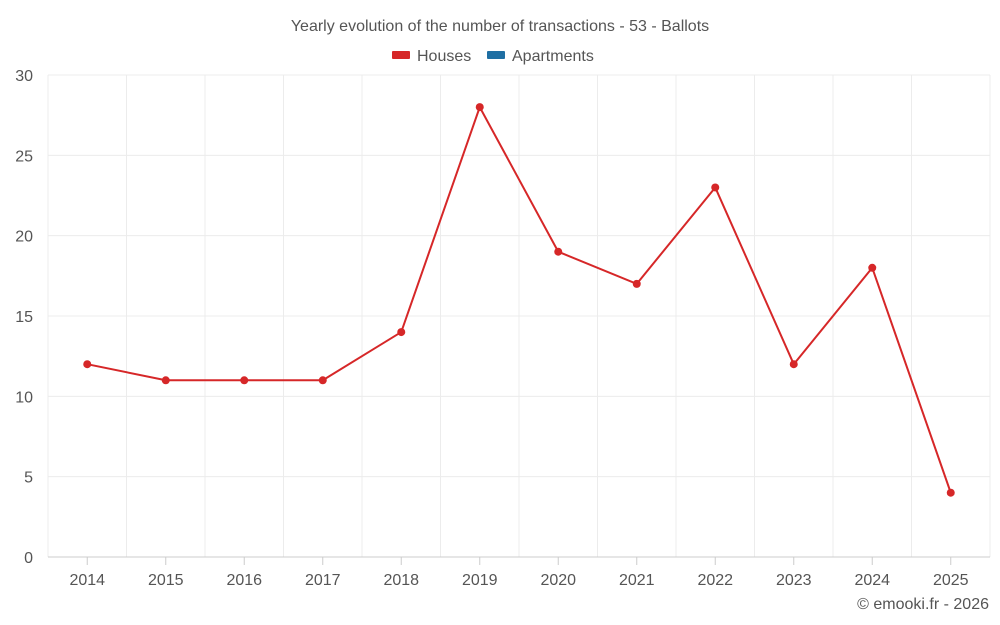 The width and height of the screenshot is (1000, 625). What do you see at coordinates (558, 580) in the screenshot?
I see `x-tick-label: 2020` at bounding box center [558, 580].